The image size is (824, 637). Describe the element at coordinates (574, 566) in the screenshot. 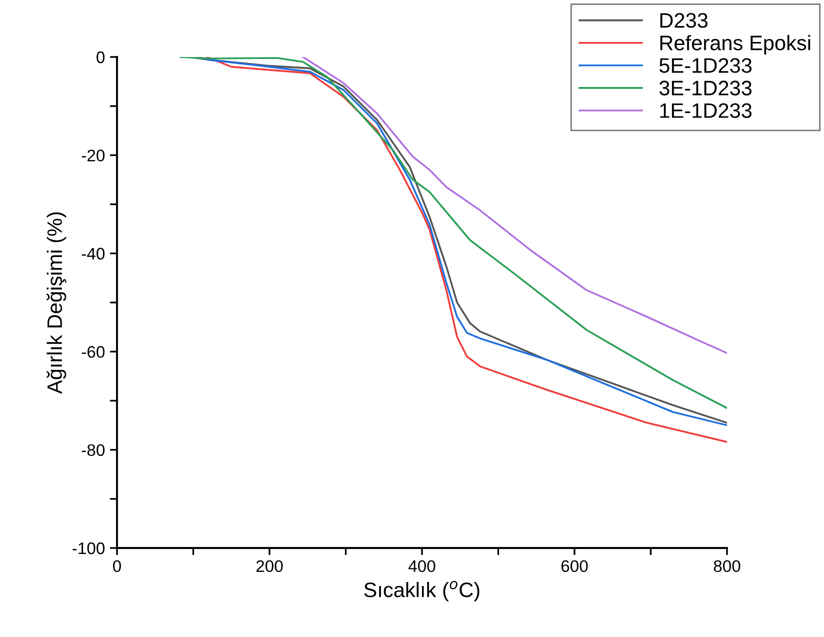

I see `x-tick-label: 600` at that location.